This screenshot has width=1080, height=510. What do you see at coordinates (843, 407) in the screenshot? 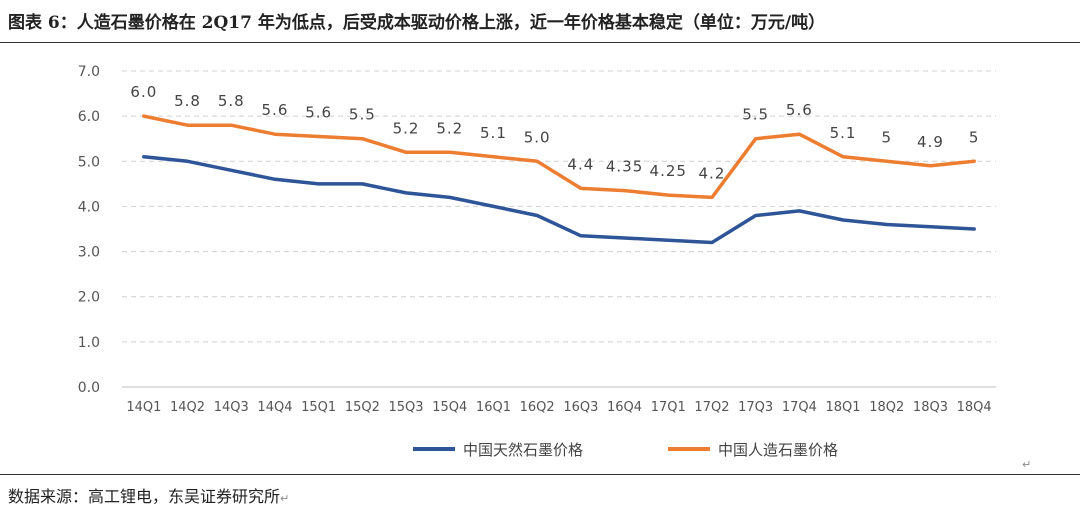
I see `x-tick-label: 18Q1` at bounding box center [843, 407].